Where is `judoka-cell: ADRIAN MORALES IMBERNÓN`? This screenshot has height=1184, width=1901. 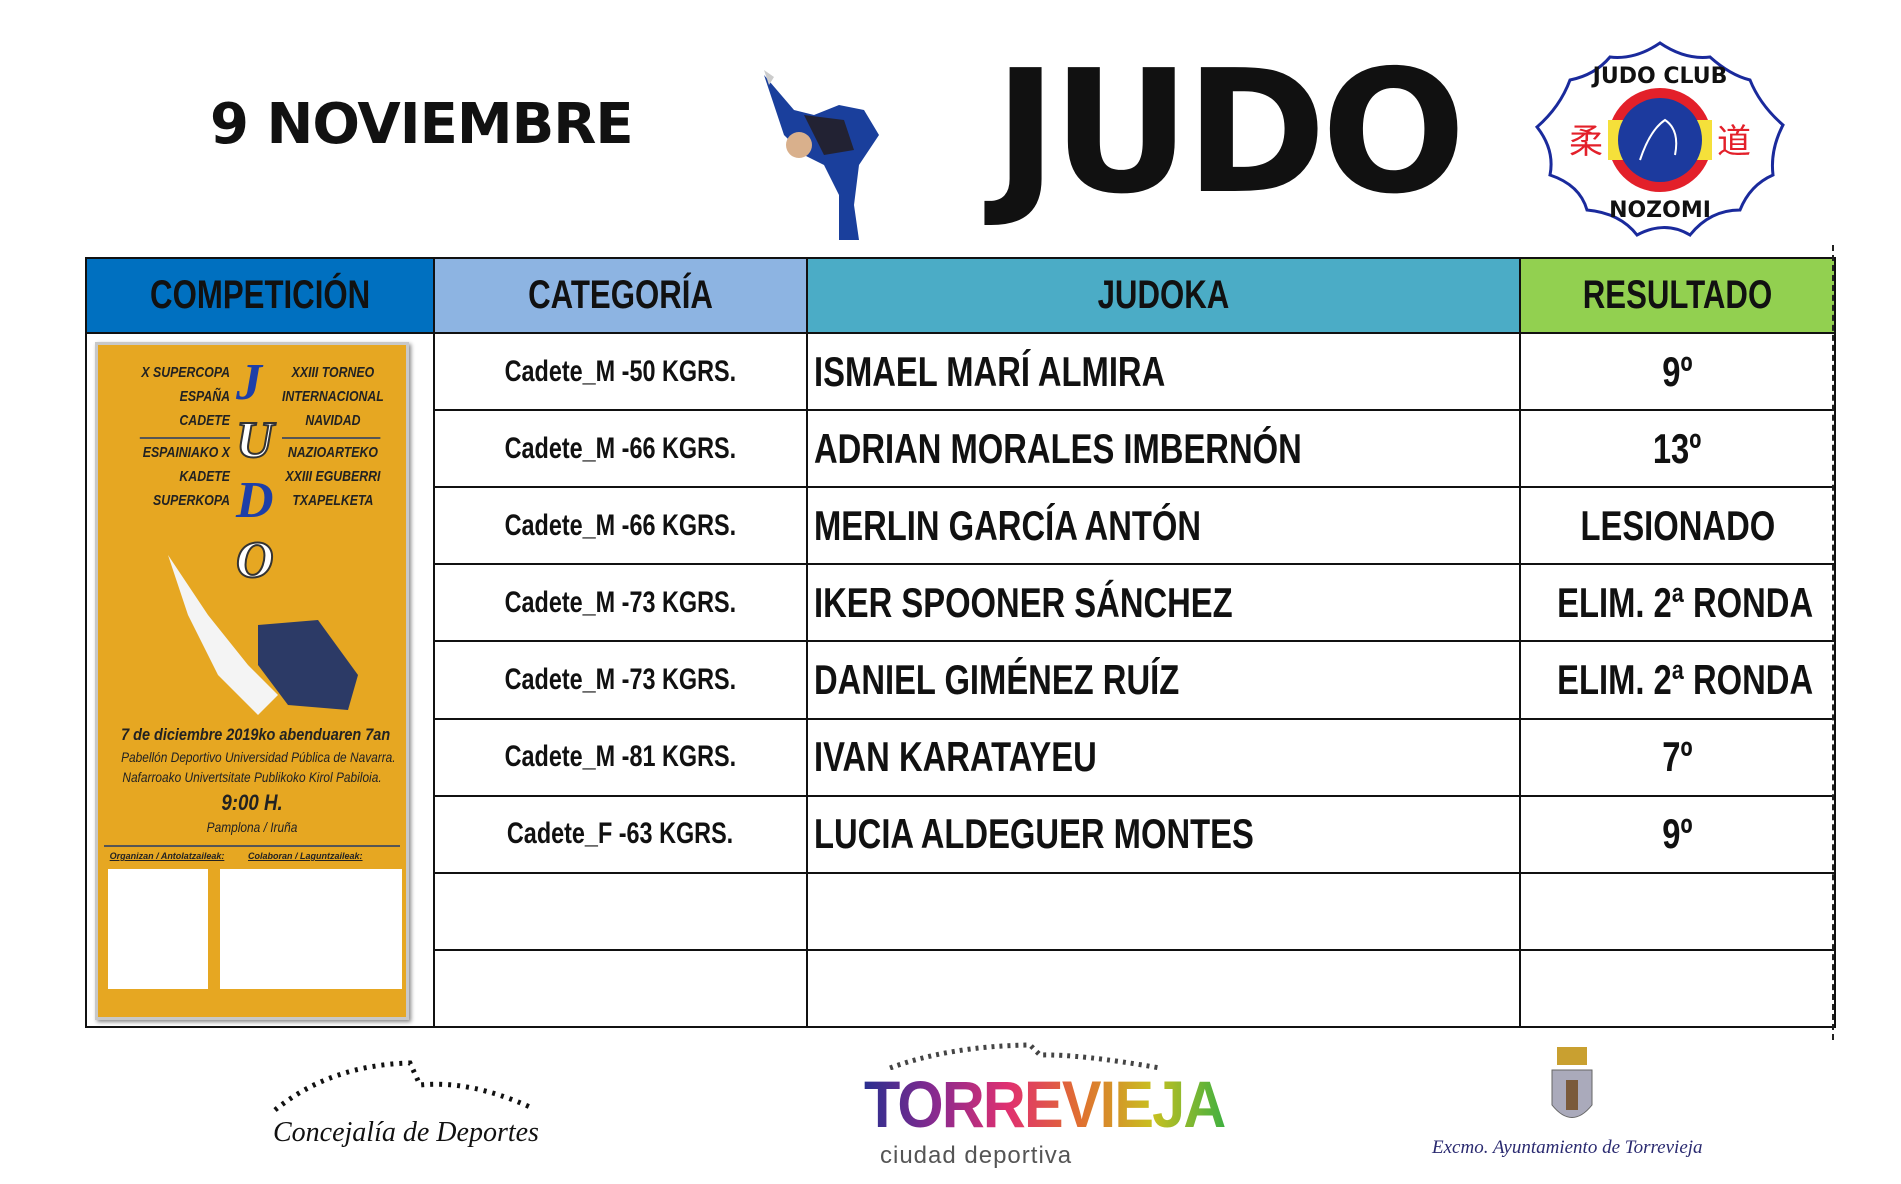 judoka-cell: ADRIAN MORALES IMBERNÓN is located at coordinates (1163, 449).